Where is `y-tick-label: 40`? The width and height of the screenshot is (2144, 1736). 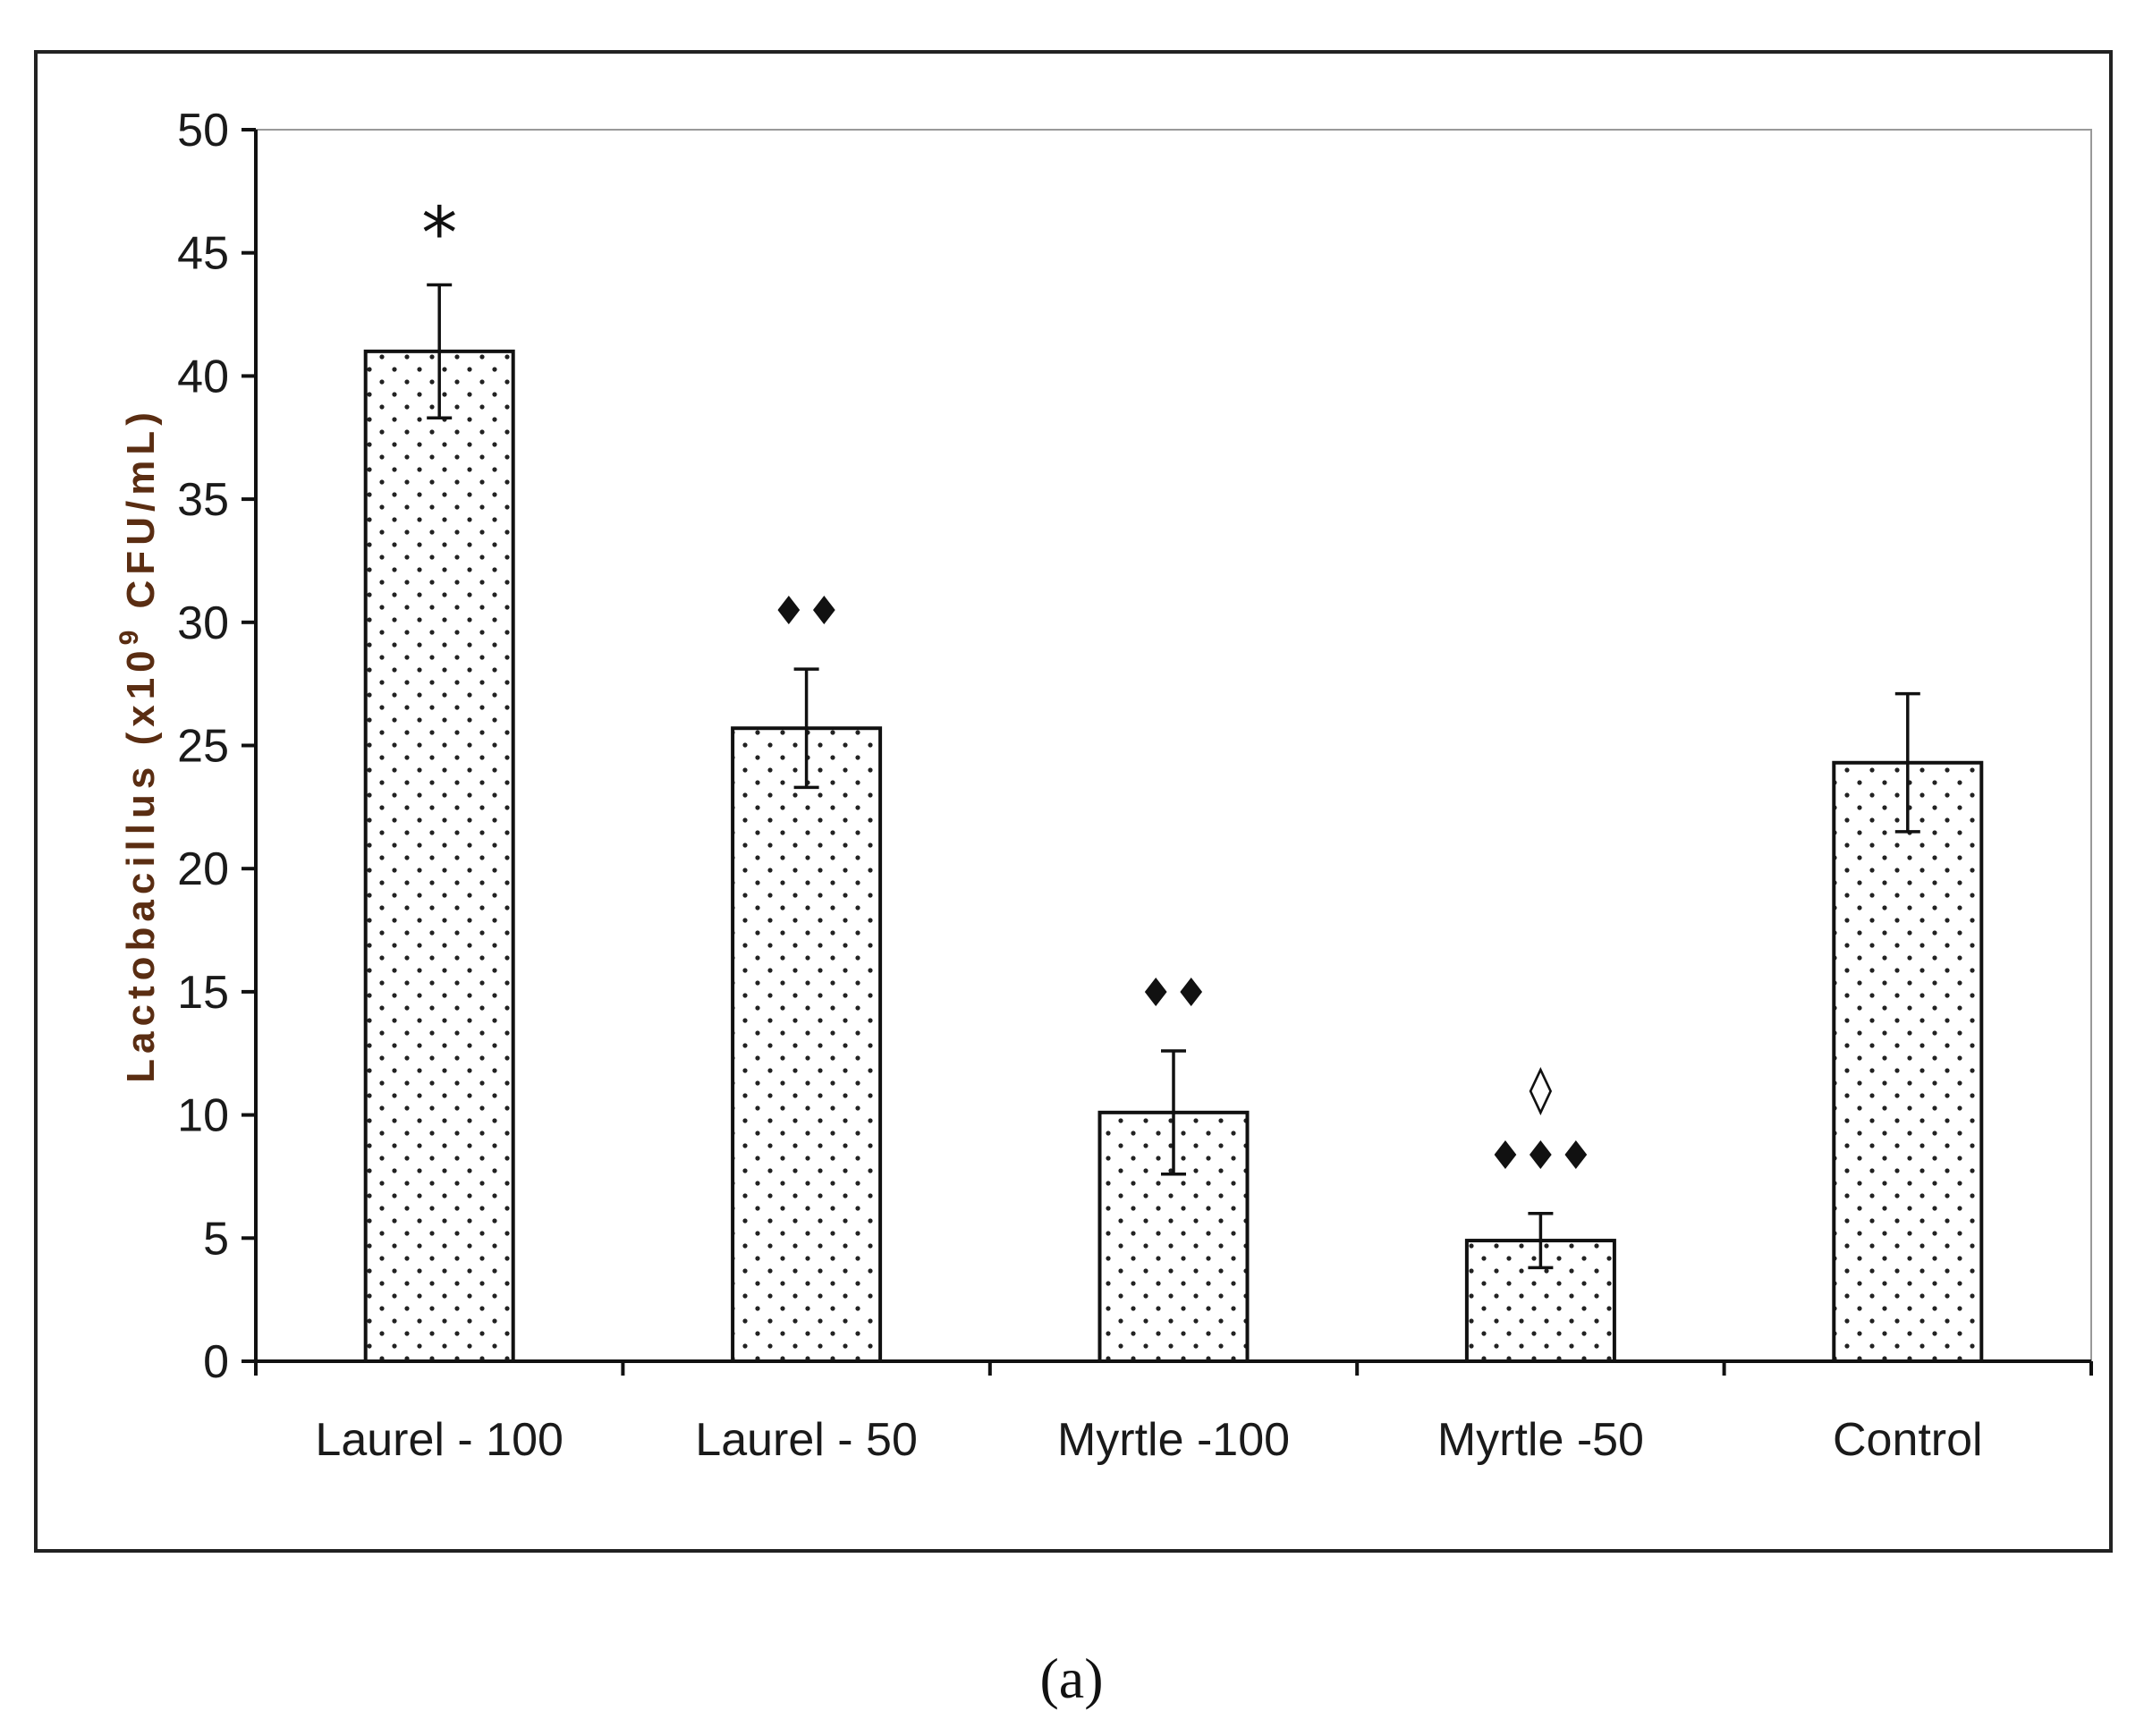 y-tick-label: 40 is located at coordinates (203, 376).